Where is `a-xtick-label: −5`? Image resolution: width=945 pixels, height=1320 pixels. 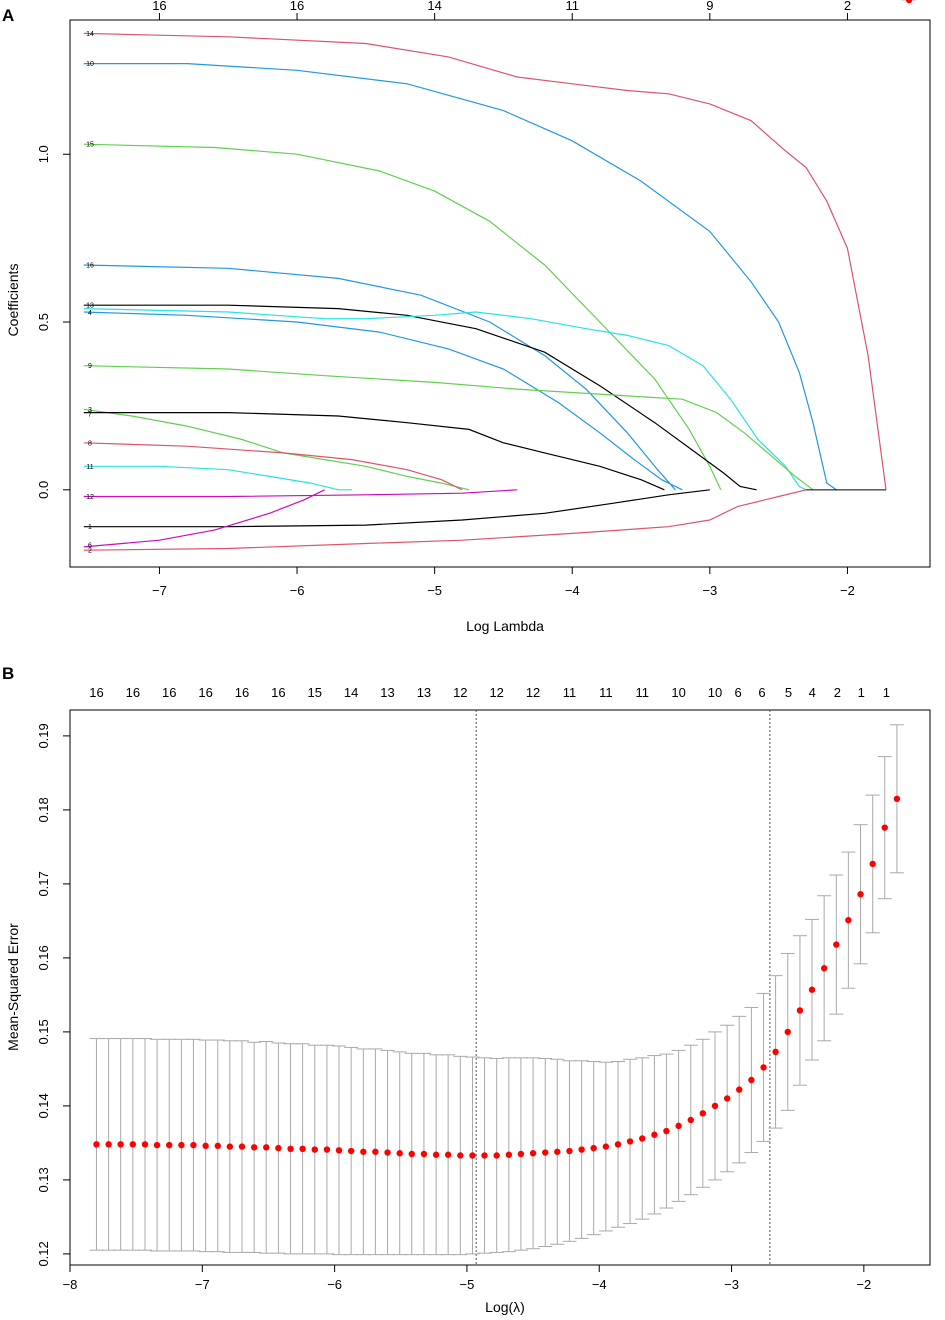
a-xtick-label: −5 is located at coordinates (434, 590).